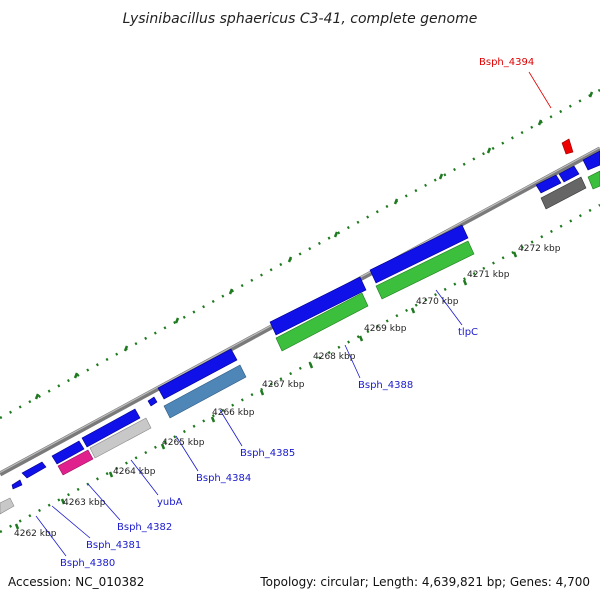 Image resolution: width=600 pixels, height=600 pixels. Describe the element at coordinates (84, 503) in the screenshot. I see `tick-label: 4263 kbp` at that location.